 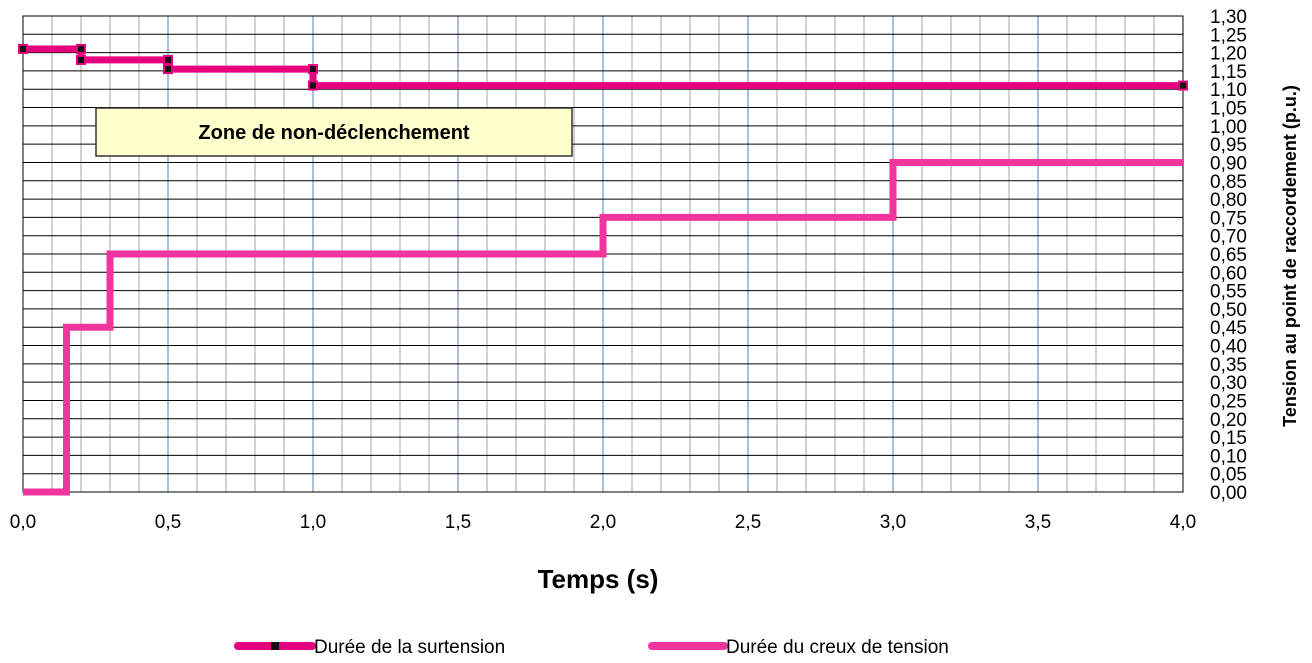 What do you see at coordinates (1228, 163) in the screenshot?
I see `y-tick-label: 0,90` at bounding box center [1228, 163].